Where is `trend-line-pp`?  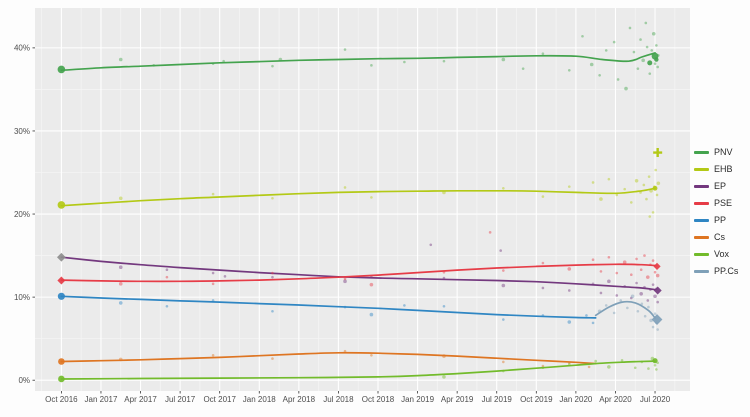
trend-line-pp is located at coordinates (328, 307).